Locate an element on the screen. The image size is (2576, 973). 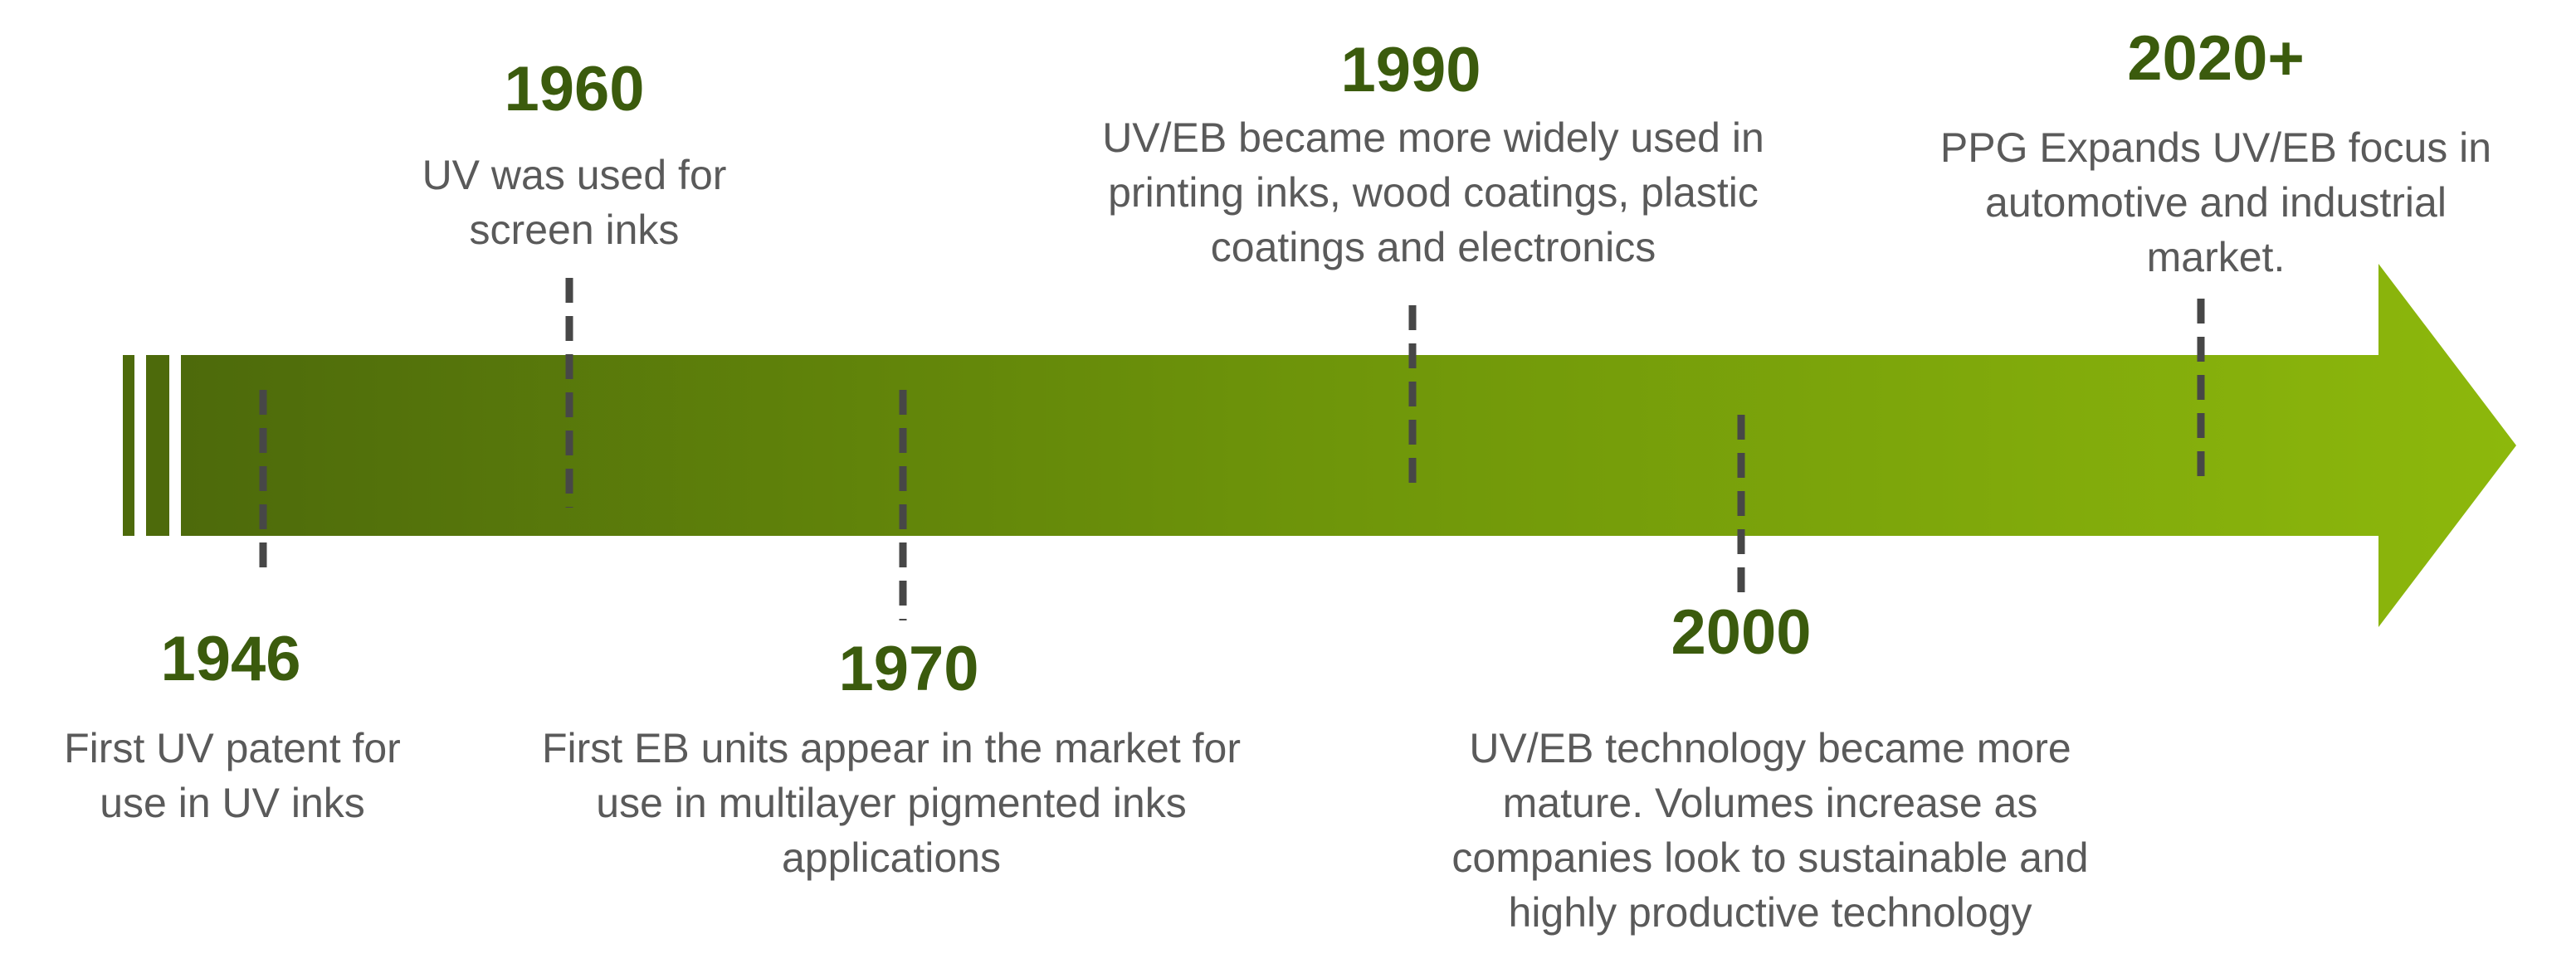
event-description: UV was used for is located at coordinates (574, 175).